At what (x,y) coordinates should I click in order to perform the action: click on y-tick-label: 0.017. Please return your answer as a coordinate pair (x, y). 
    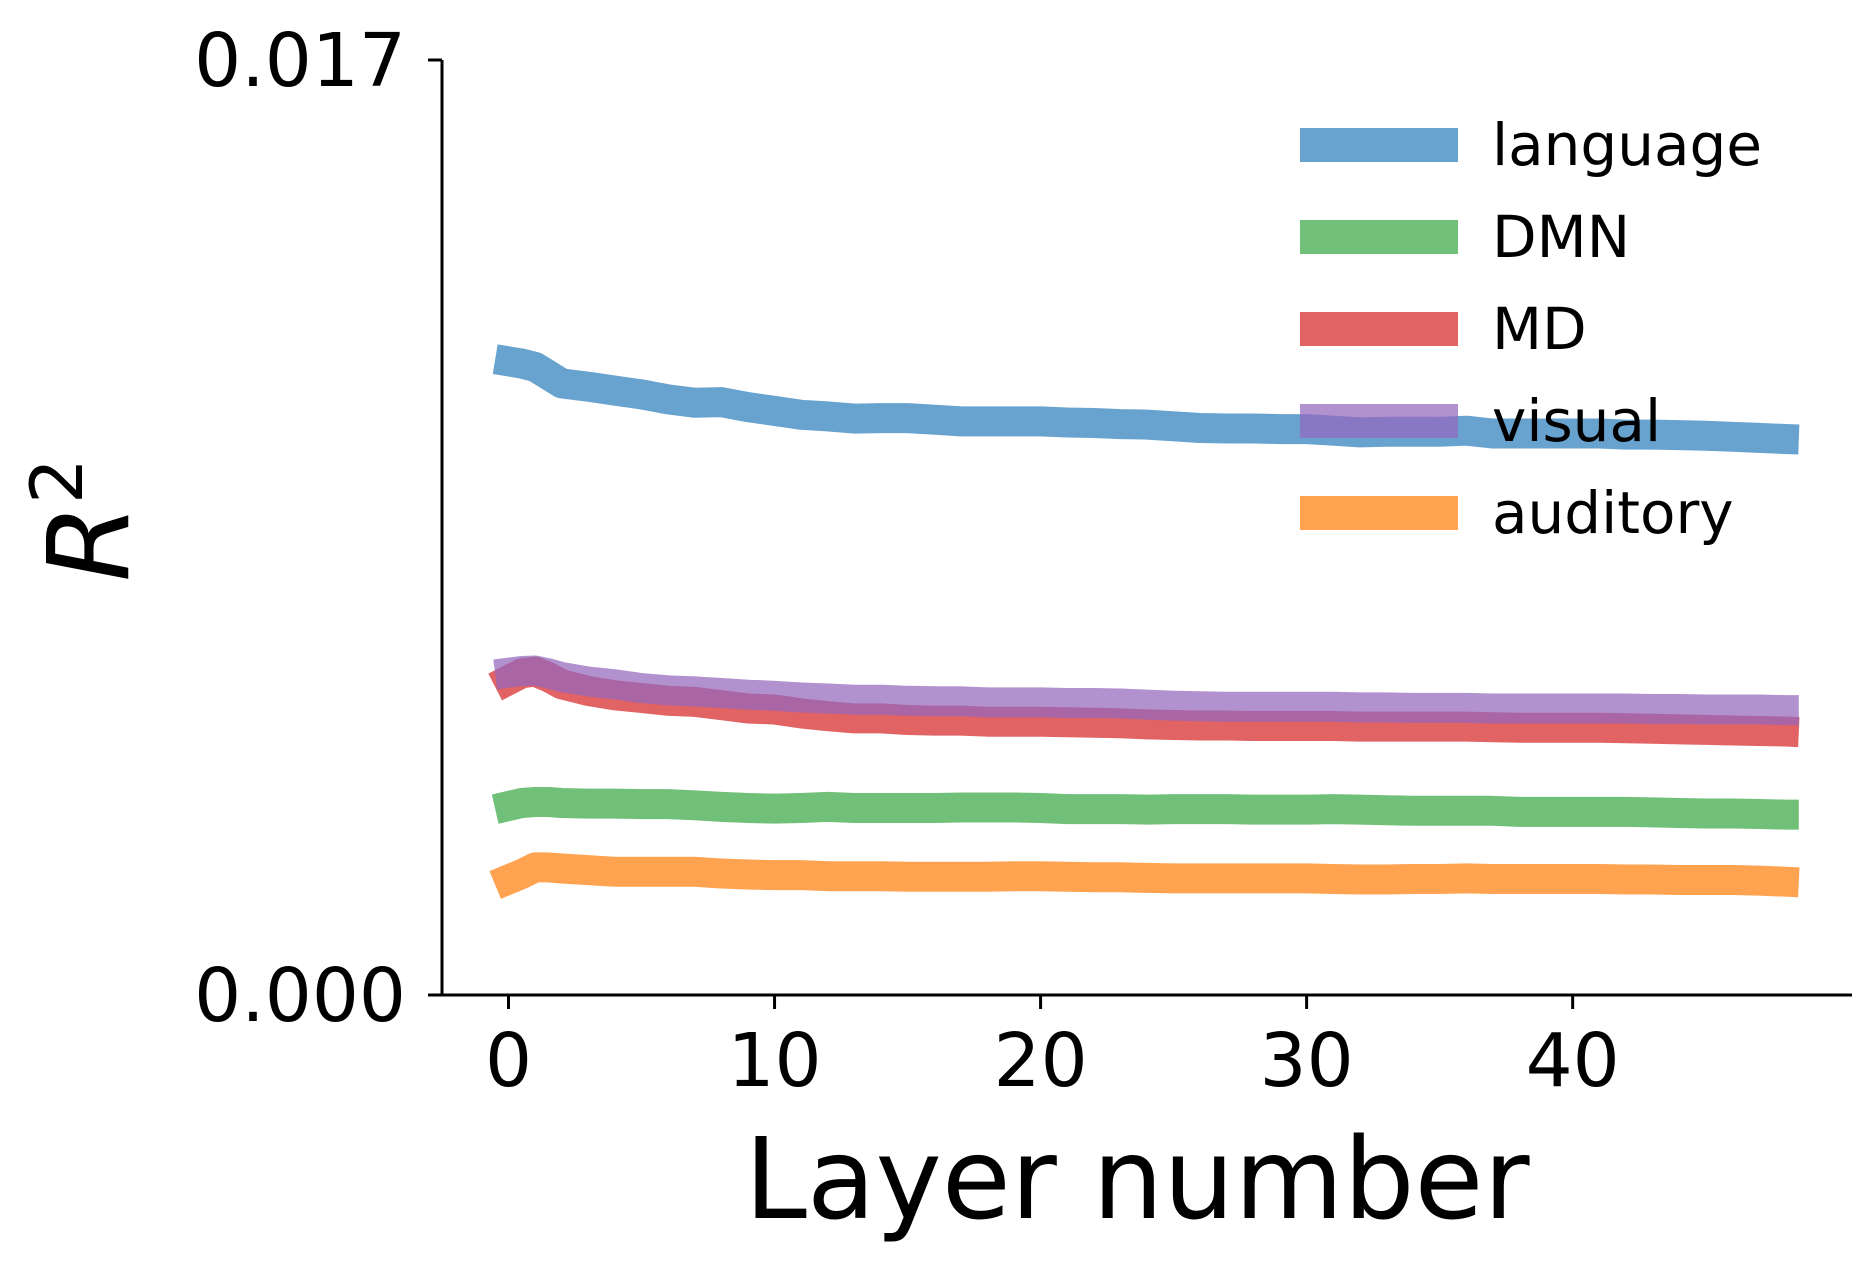
    Looking at the image, I should click on (300, 61).